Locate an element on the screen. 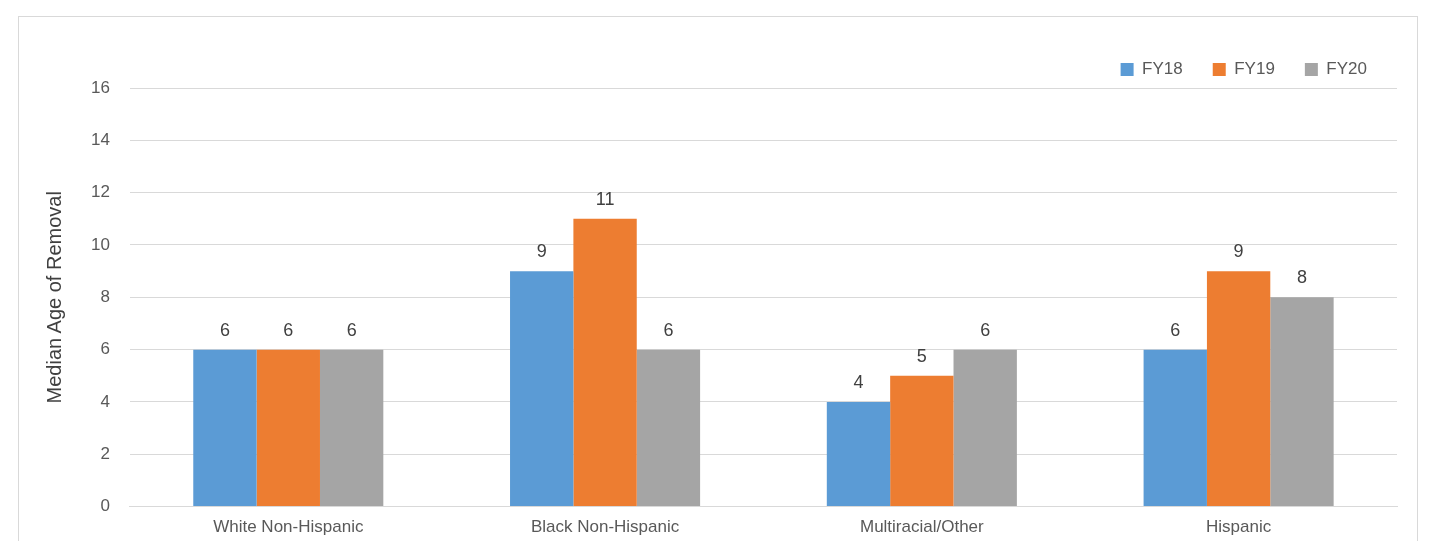 The height and width of the screenshot is (541, 1436). data-label: 4 is located at coordinates (858, 381).